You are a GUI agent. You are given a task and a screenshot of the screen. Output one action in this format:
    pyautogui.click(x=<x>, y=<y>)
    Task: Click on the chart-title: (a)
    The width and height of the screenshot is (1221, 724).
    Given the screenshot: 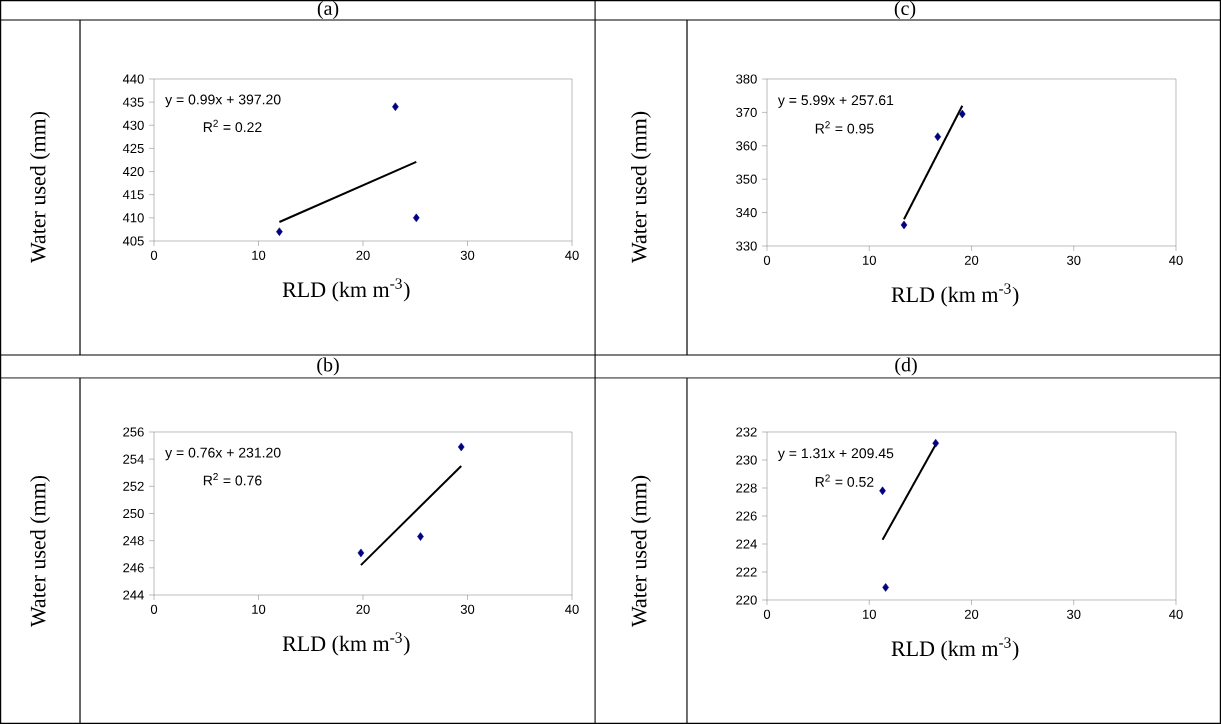 What is the action you would take?
    pyautogui.click(x=328, y=10)
    